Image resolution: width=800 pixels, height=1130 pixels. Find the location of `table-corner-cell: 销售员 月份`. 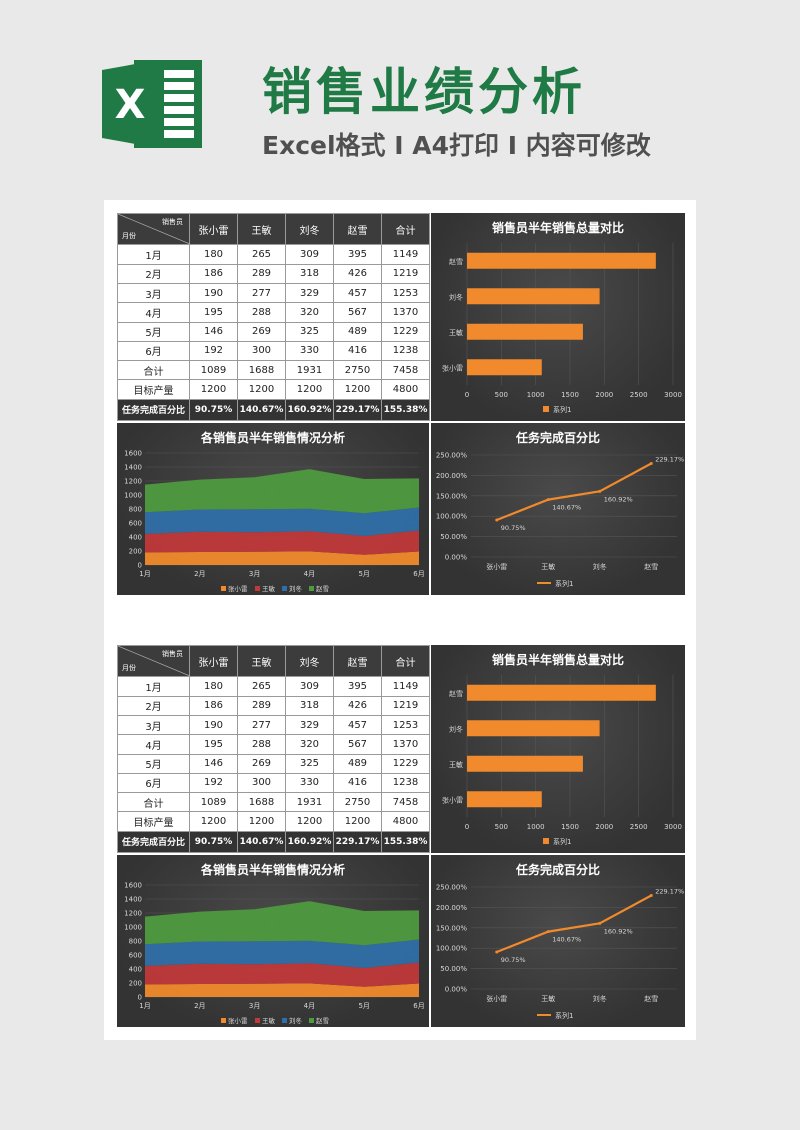

table-corner-cell: 销售员 月份 is located at coordinates (153, 229).